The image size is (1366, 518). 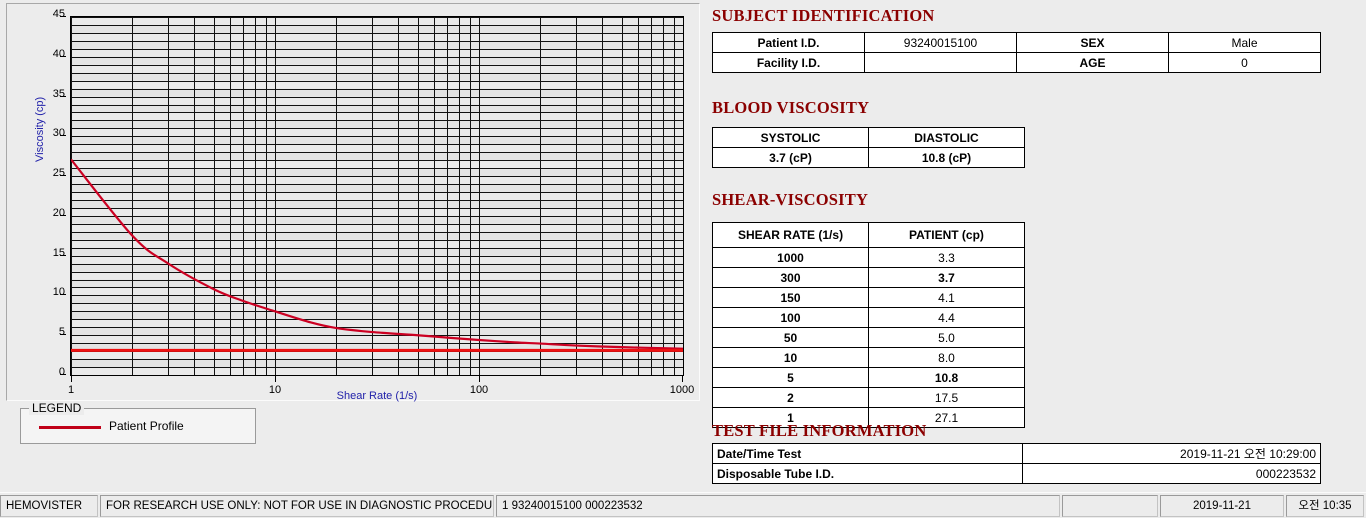 I want to click on patient-viscosity-cell: 27.1, so click(x=946, y=417).